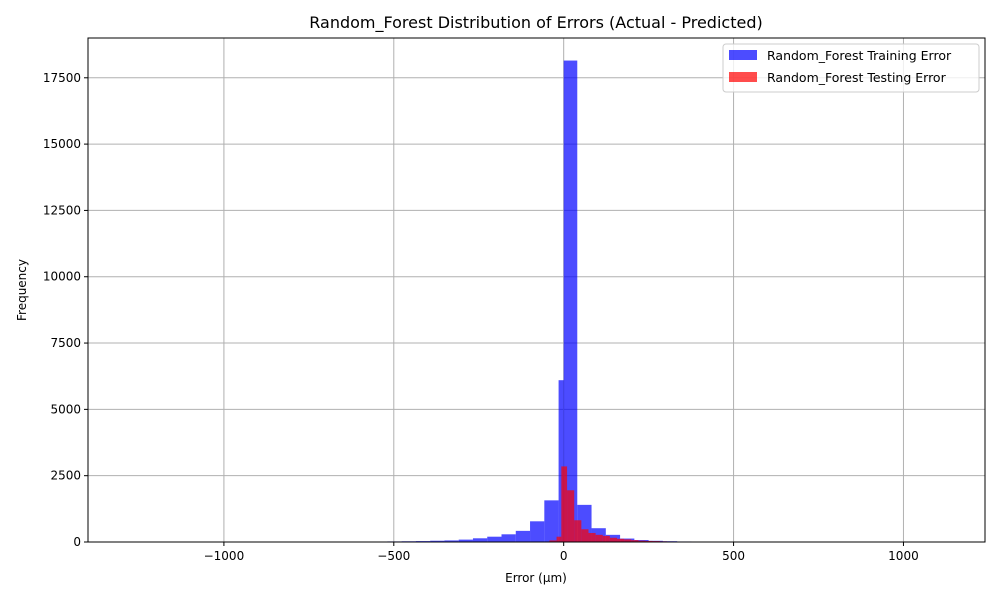 The width and height of the screenshot is (1000, 604). Describe the element at coordinates (743, 55) in the screenshot. I see `legend-swatch-training` at that location.